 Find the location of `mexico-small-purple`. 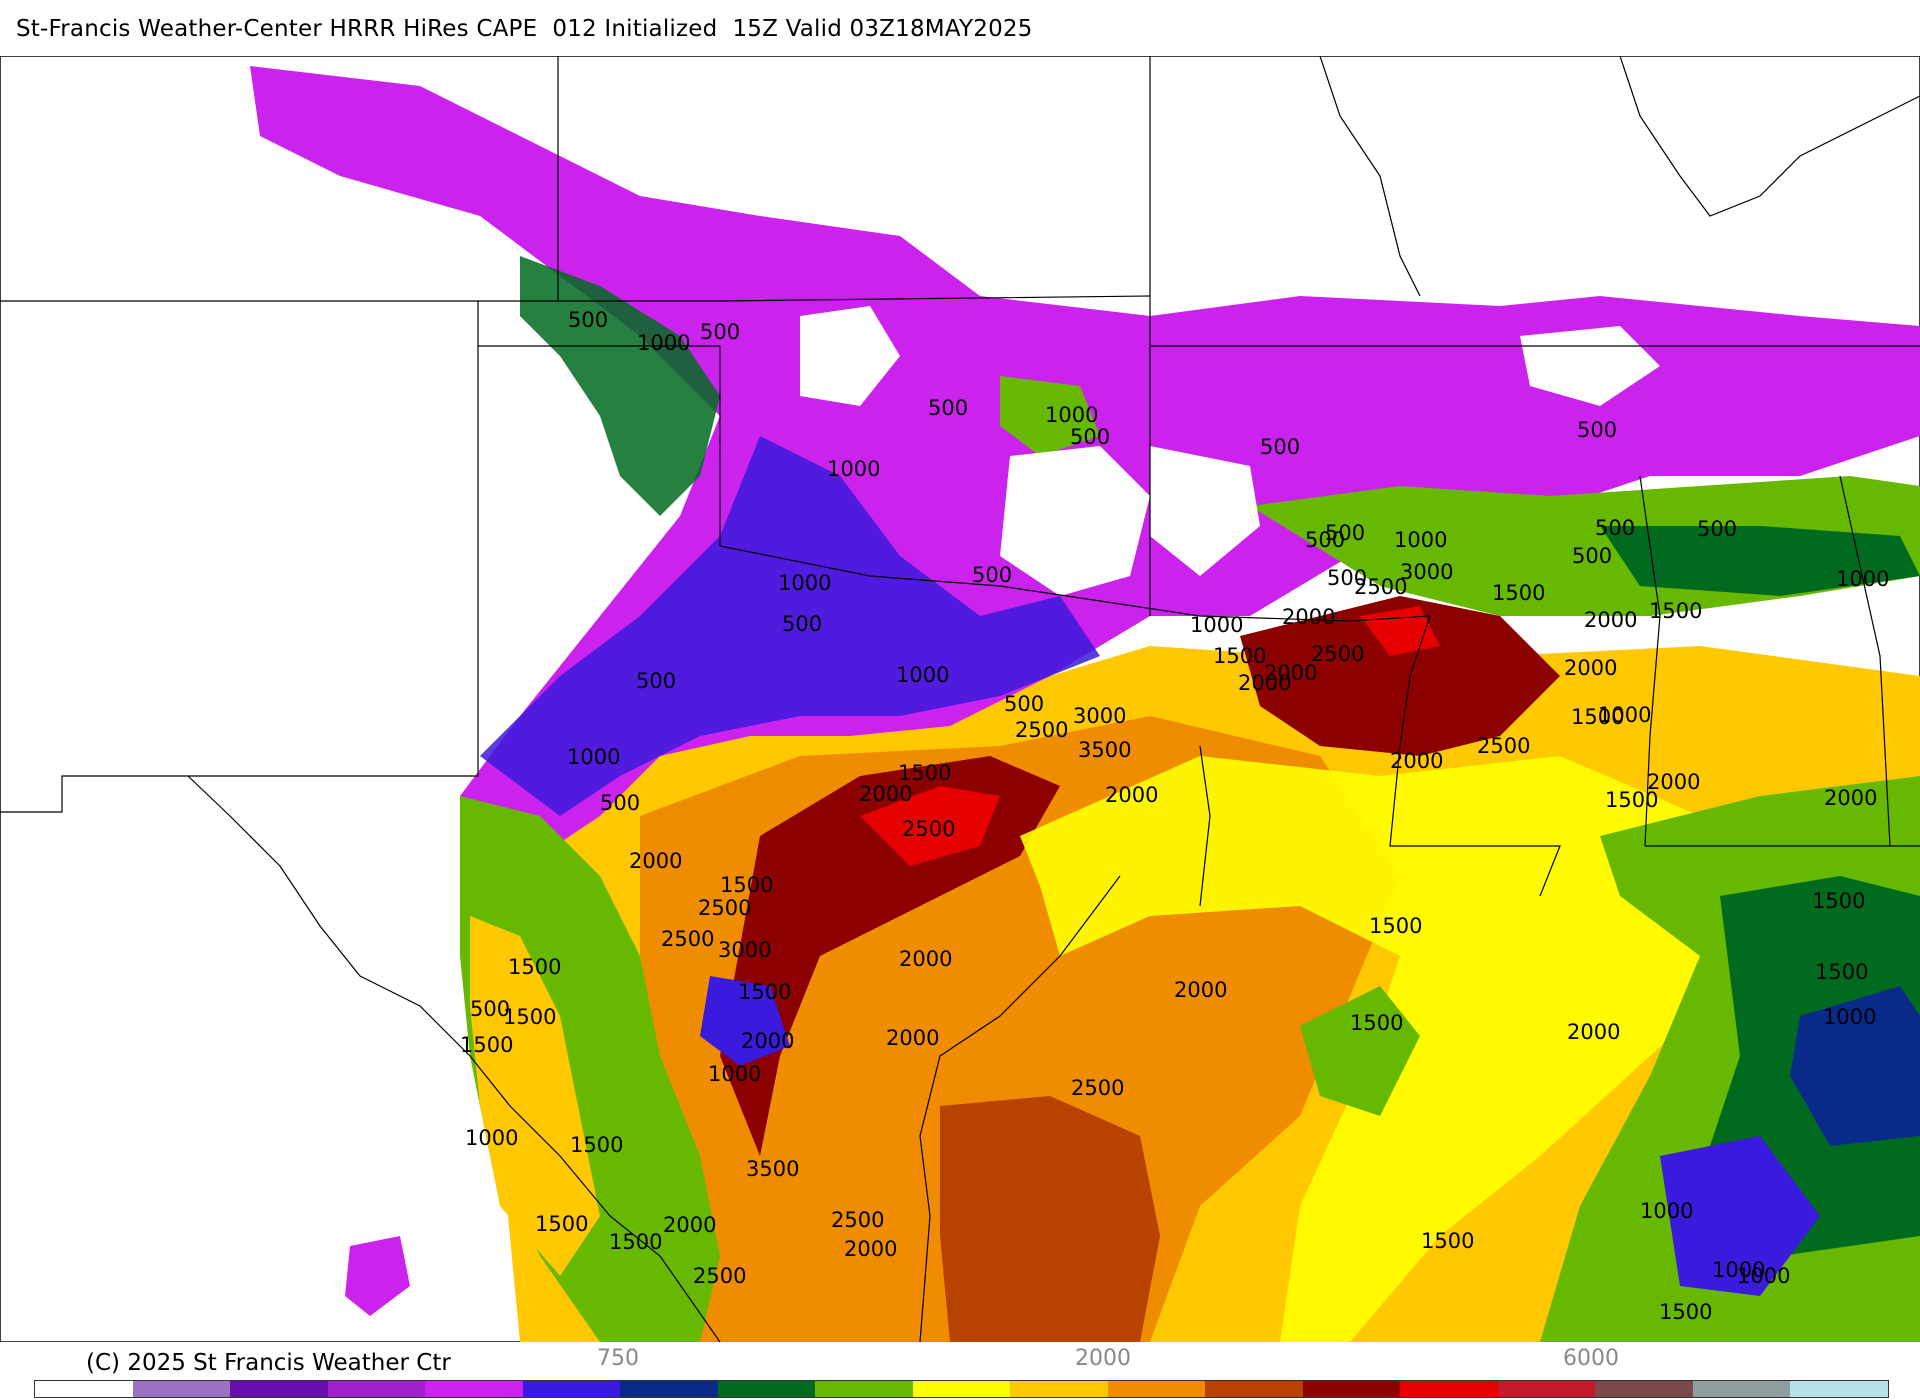

mexico-small-purple is located at coordinates (377, 1276).